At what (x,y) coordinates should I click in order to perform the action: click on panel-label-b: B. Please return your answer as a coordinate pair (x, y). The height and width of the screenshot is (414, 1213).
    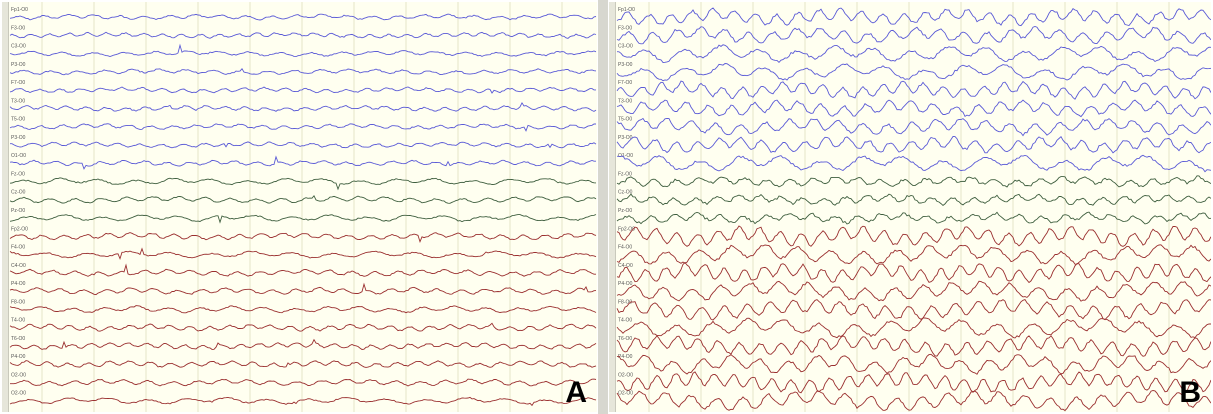
    Looking at the image, I should click on (1190, 392).